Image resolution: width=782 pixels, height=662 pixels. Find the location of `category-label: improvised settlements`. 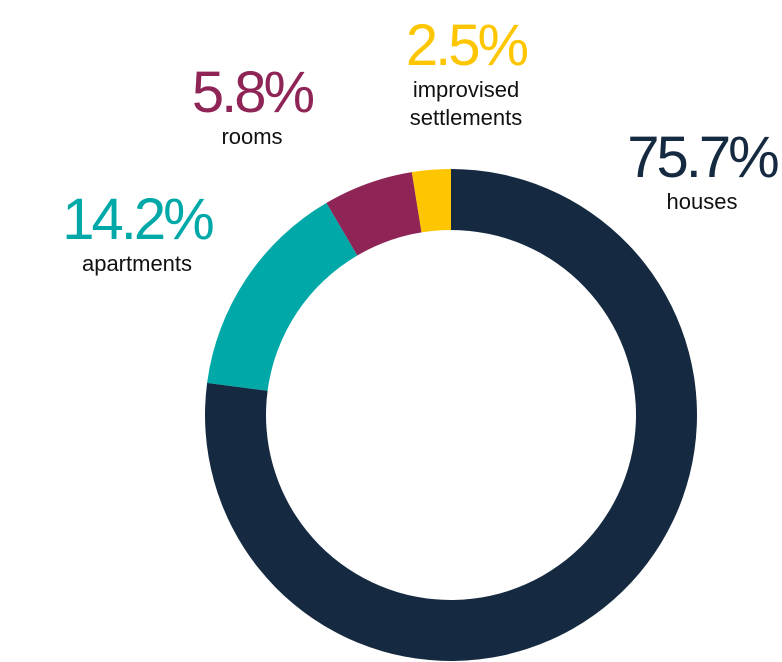

category-label: improvised settlements is located at coordinates (466, 103).